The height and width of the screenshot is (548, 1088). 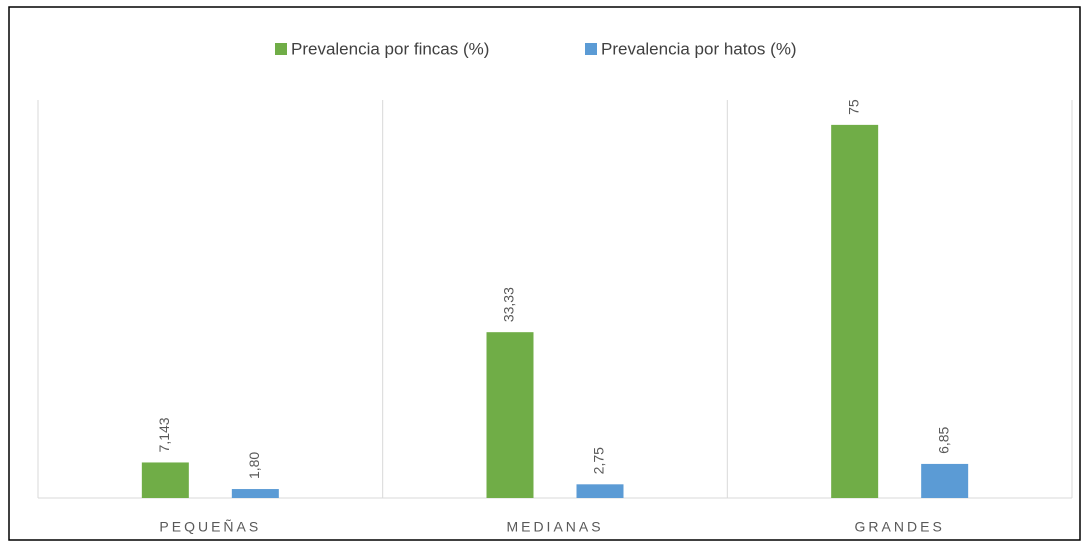 What do you see at coordinates (900, 527) in the screenshot?
I see `x-tick-label: GRANDES` at bounding box center [900, 527].